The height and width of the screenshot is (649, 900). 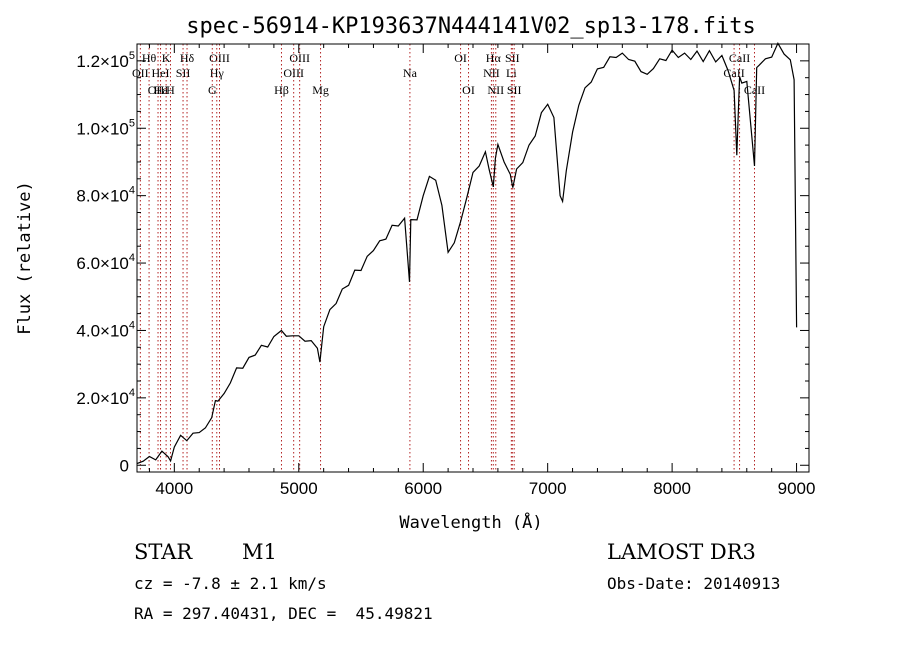 I want to click on y-axis-label: Flux (relative), so click(x=25, y=258).